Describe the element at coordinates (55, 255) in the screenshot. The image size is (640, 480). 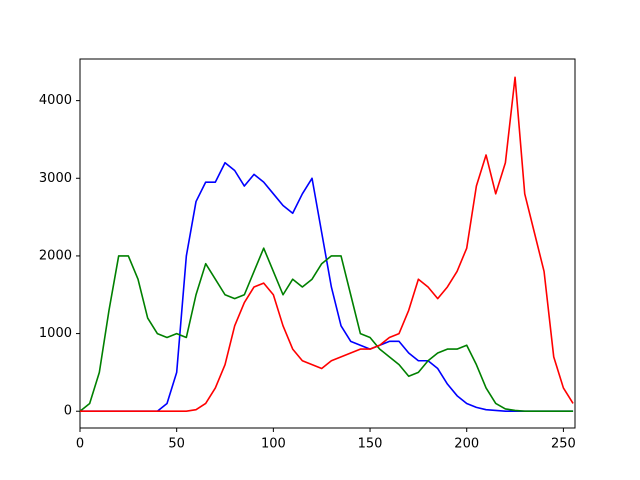
I see `y-tick-label: 2000` at that location.